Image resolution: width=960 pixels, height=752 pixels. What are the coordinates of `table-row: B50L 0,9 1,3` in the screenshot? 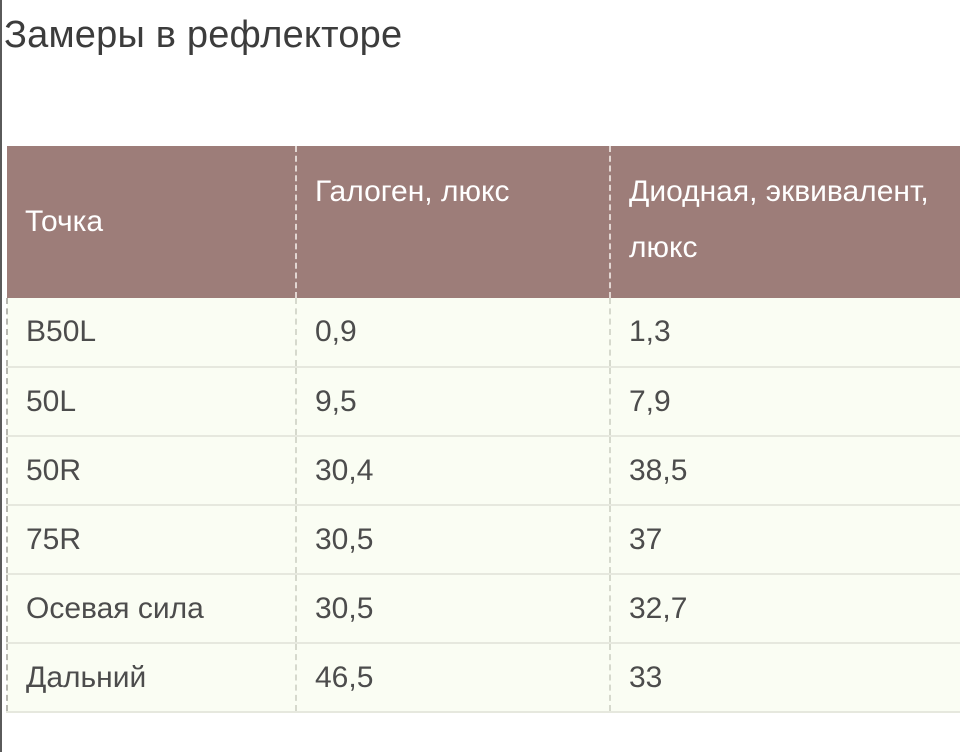 It's located at (483, 333).